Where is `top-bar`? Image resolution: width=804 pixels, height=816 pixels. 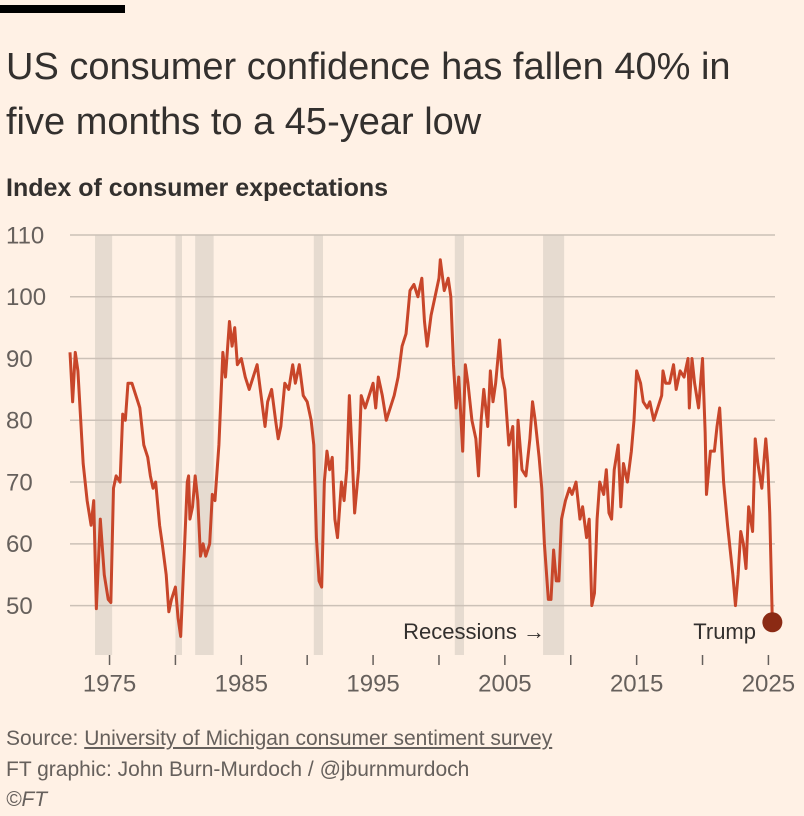
top-bar is located at coordinates (62, 9).